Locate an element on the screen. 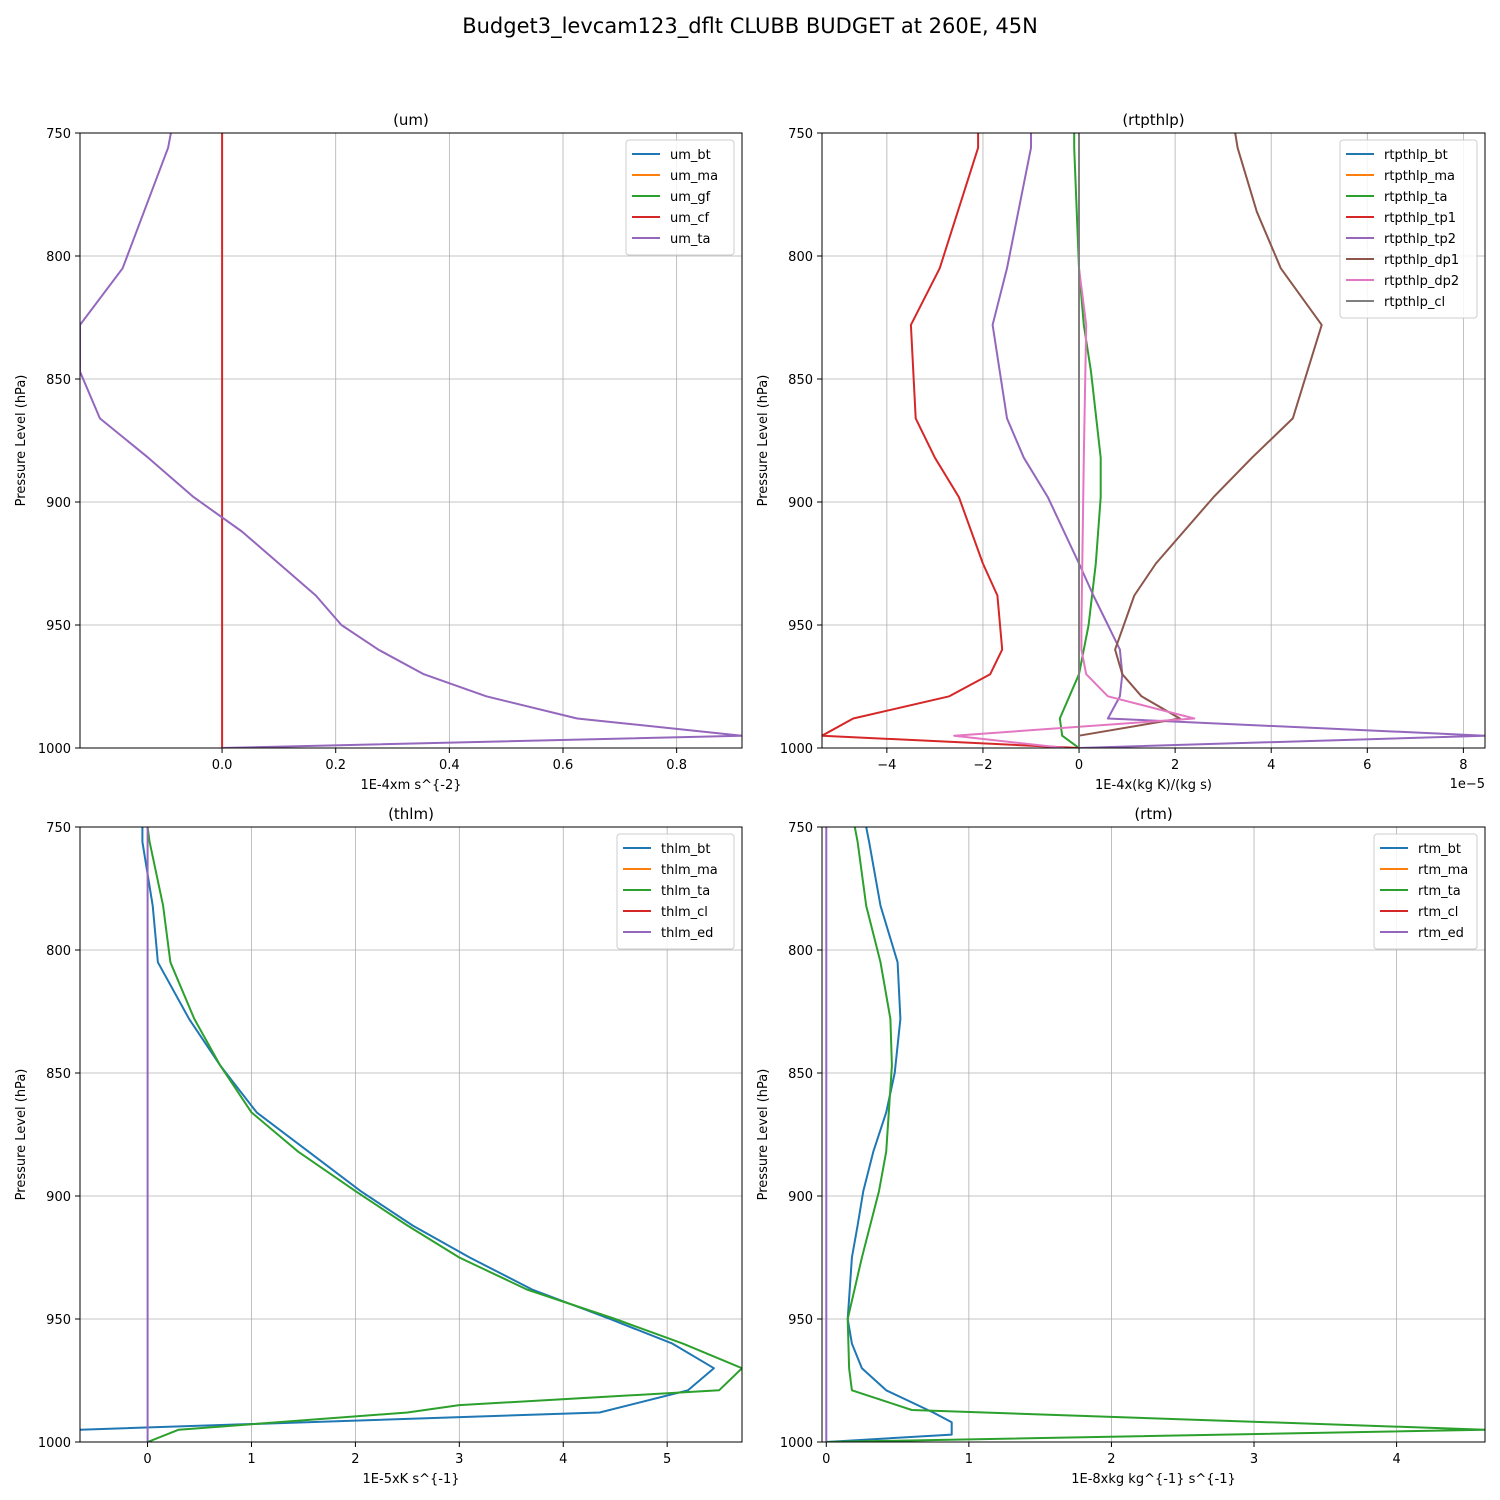  x-tick-label: 5 is located at coordinates (667, 1459).